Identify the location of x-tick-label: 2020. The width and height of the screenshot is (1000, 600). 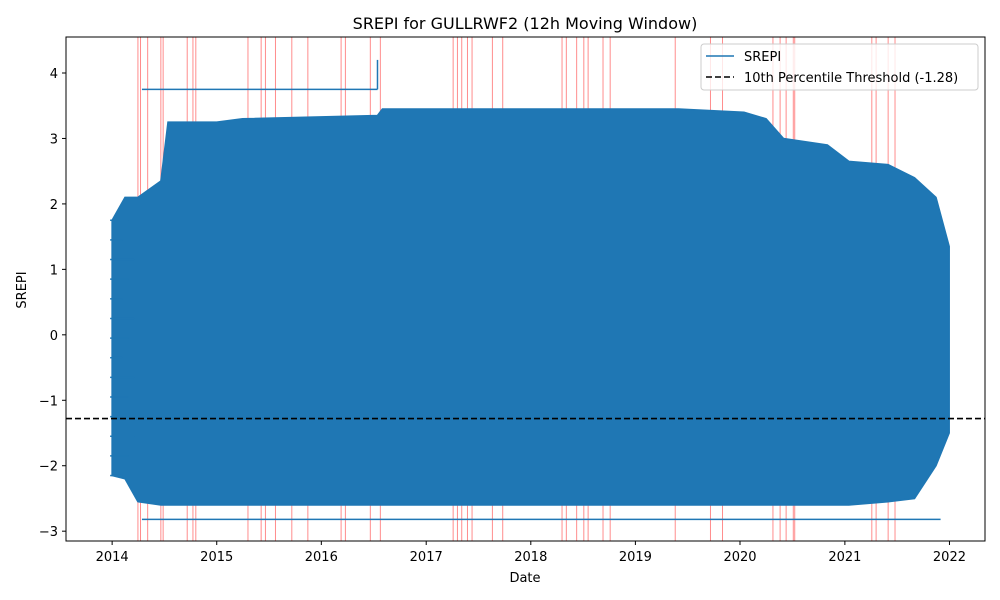
(739, 557).